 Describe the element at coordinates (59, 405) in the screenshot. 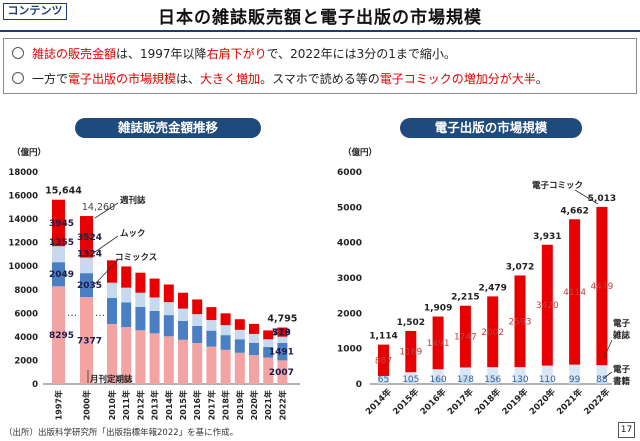

I see `x-tick-label: 1997年` at that location.